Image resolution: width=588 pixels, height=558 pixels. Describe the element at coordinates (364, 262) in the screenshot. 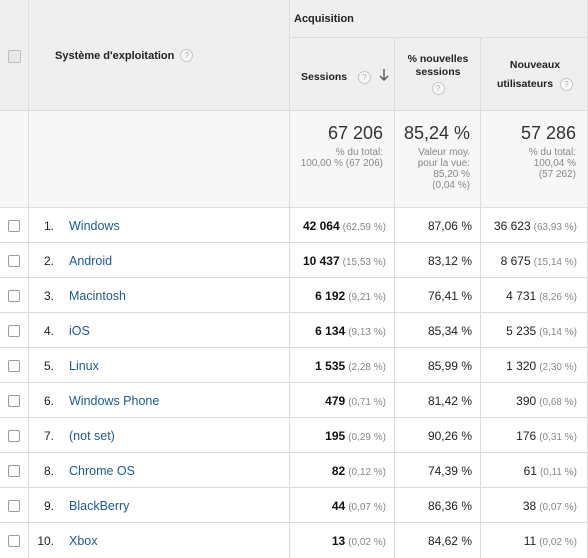

I see `sessions-percent: (15,53 %)` at that location.